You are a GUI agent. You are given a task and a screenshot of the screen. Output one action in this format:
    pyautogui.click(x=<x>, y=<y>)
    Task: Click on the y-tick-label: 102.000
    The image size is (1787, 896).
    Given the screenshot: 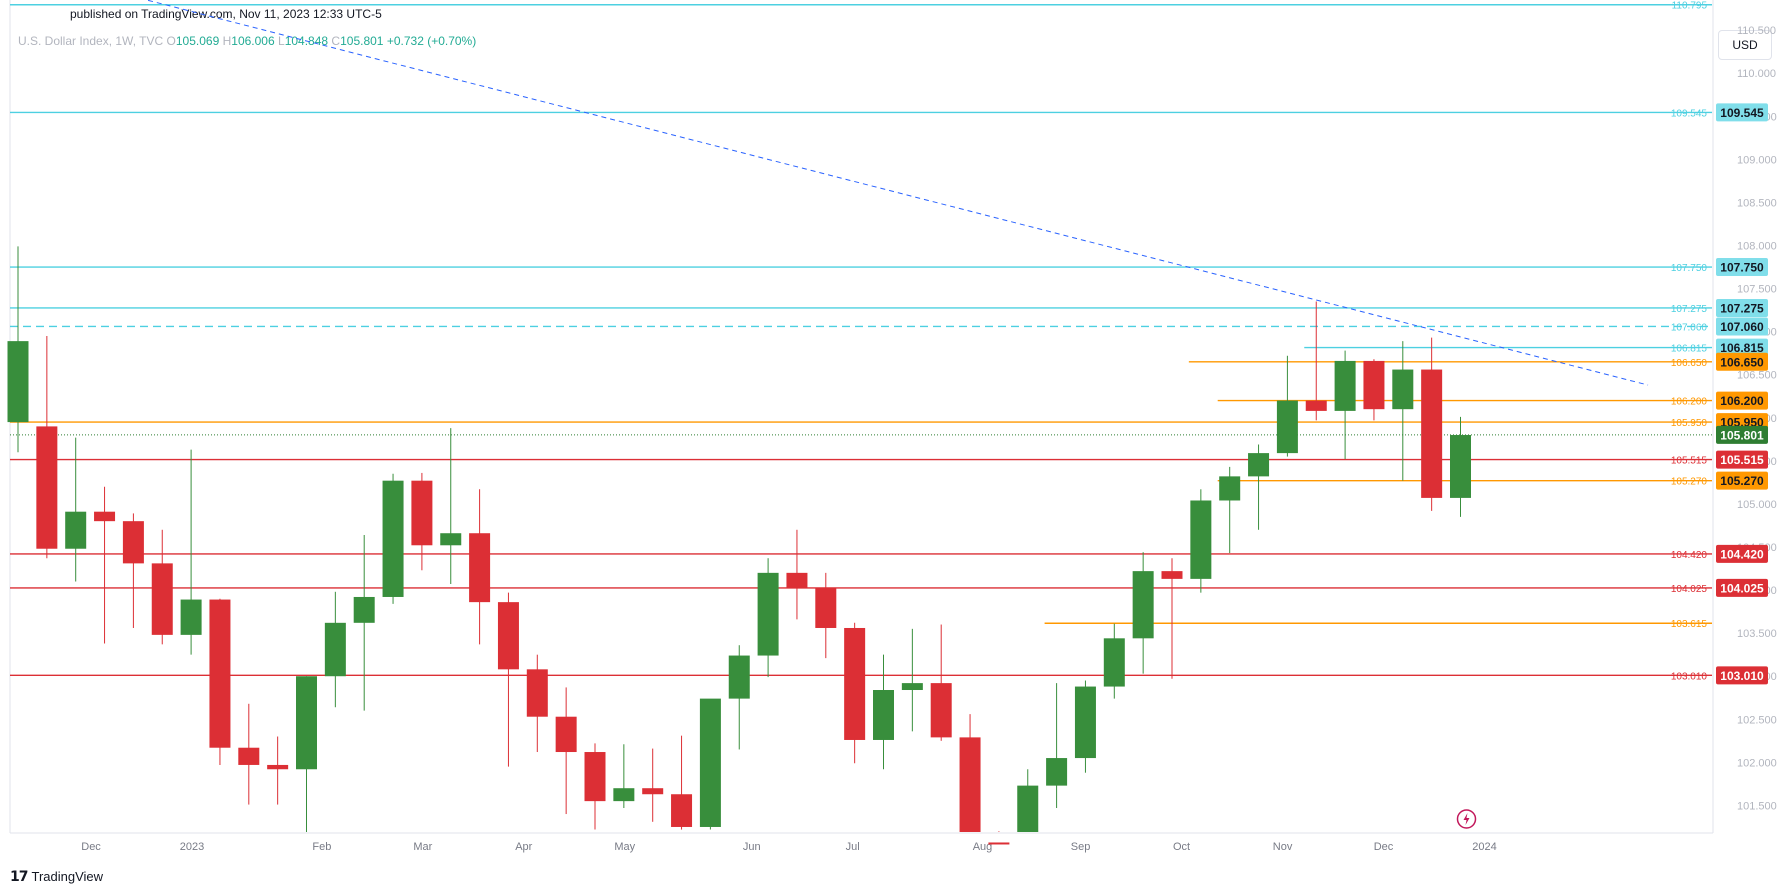 What is the action you would take?
    pyautogui.click(x=1757, y=763)
    